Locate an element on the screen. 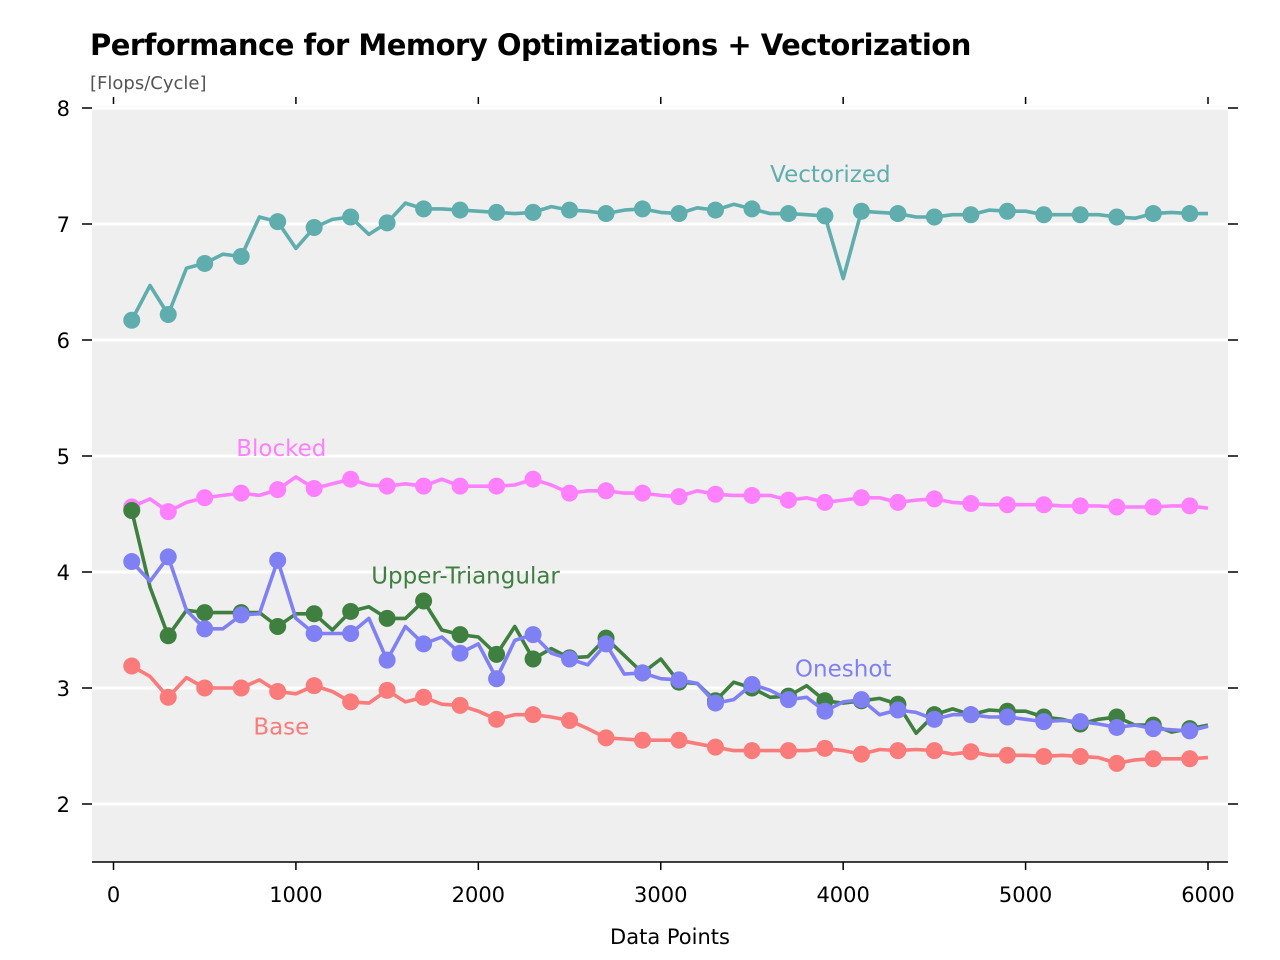  x-tick-label: 3000 is located at coordinates (660, 895).